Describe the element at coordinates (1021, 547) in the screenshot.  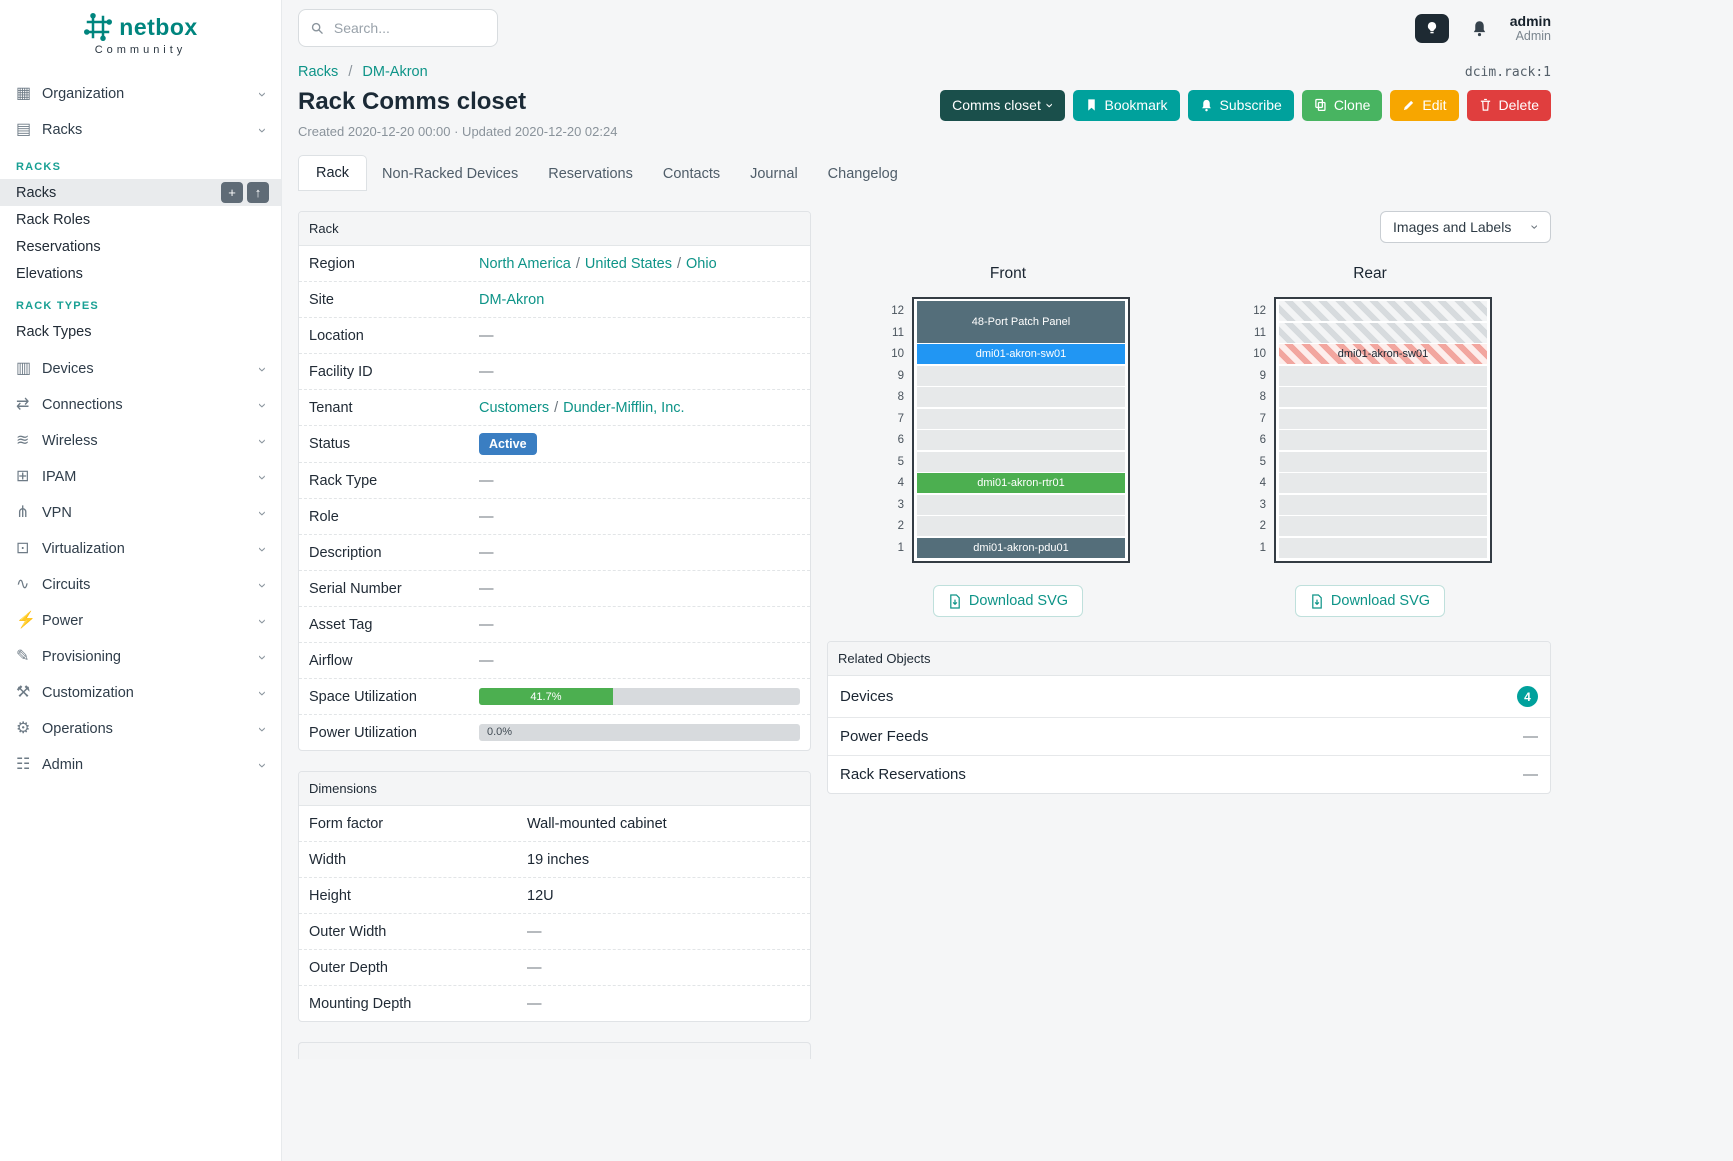
I see `rack-device: dmi01-akron-pdu01` at that location.